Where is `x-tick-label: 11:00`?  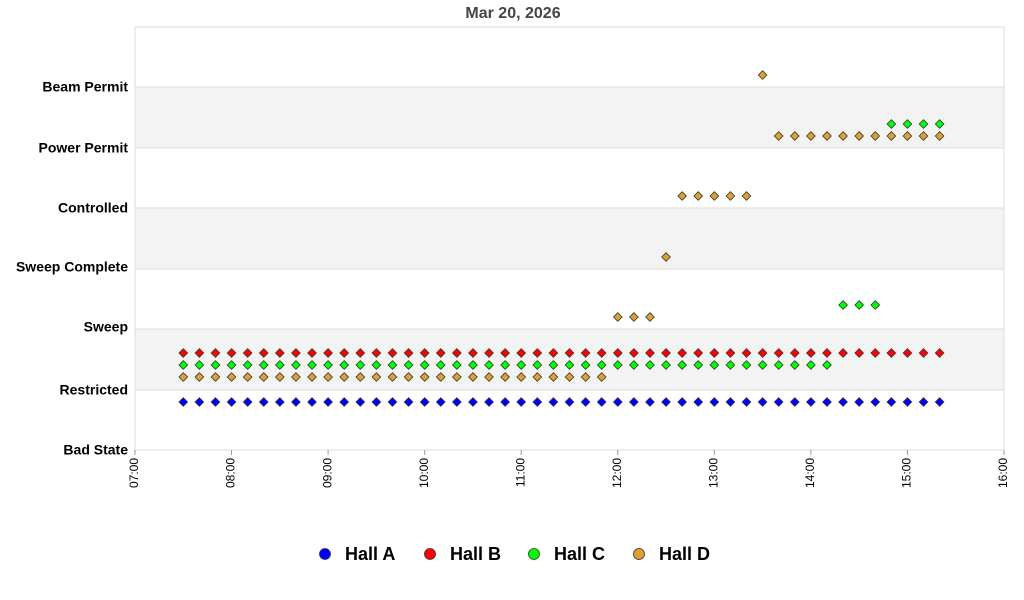
x-tick-label: 11:00 is located at coordinates (520, 472).